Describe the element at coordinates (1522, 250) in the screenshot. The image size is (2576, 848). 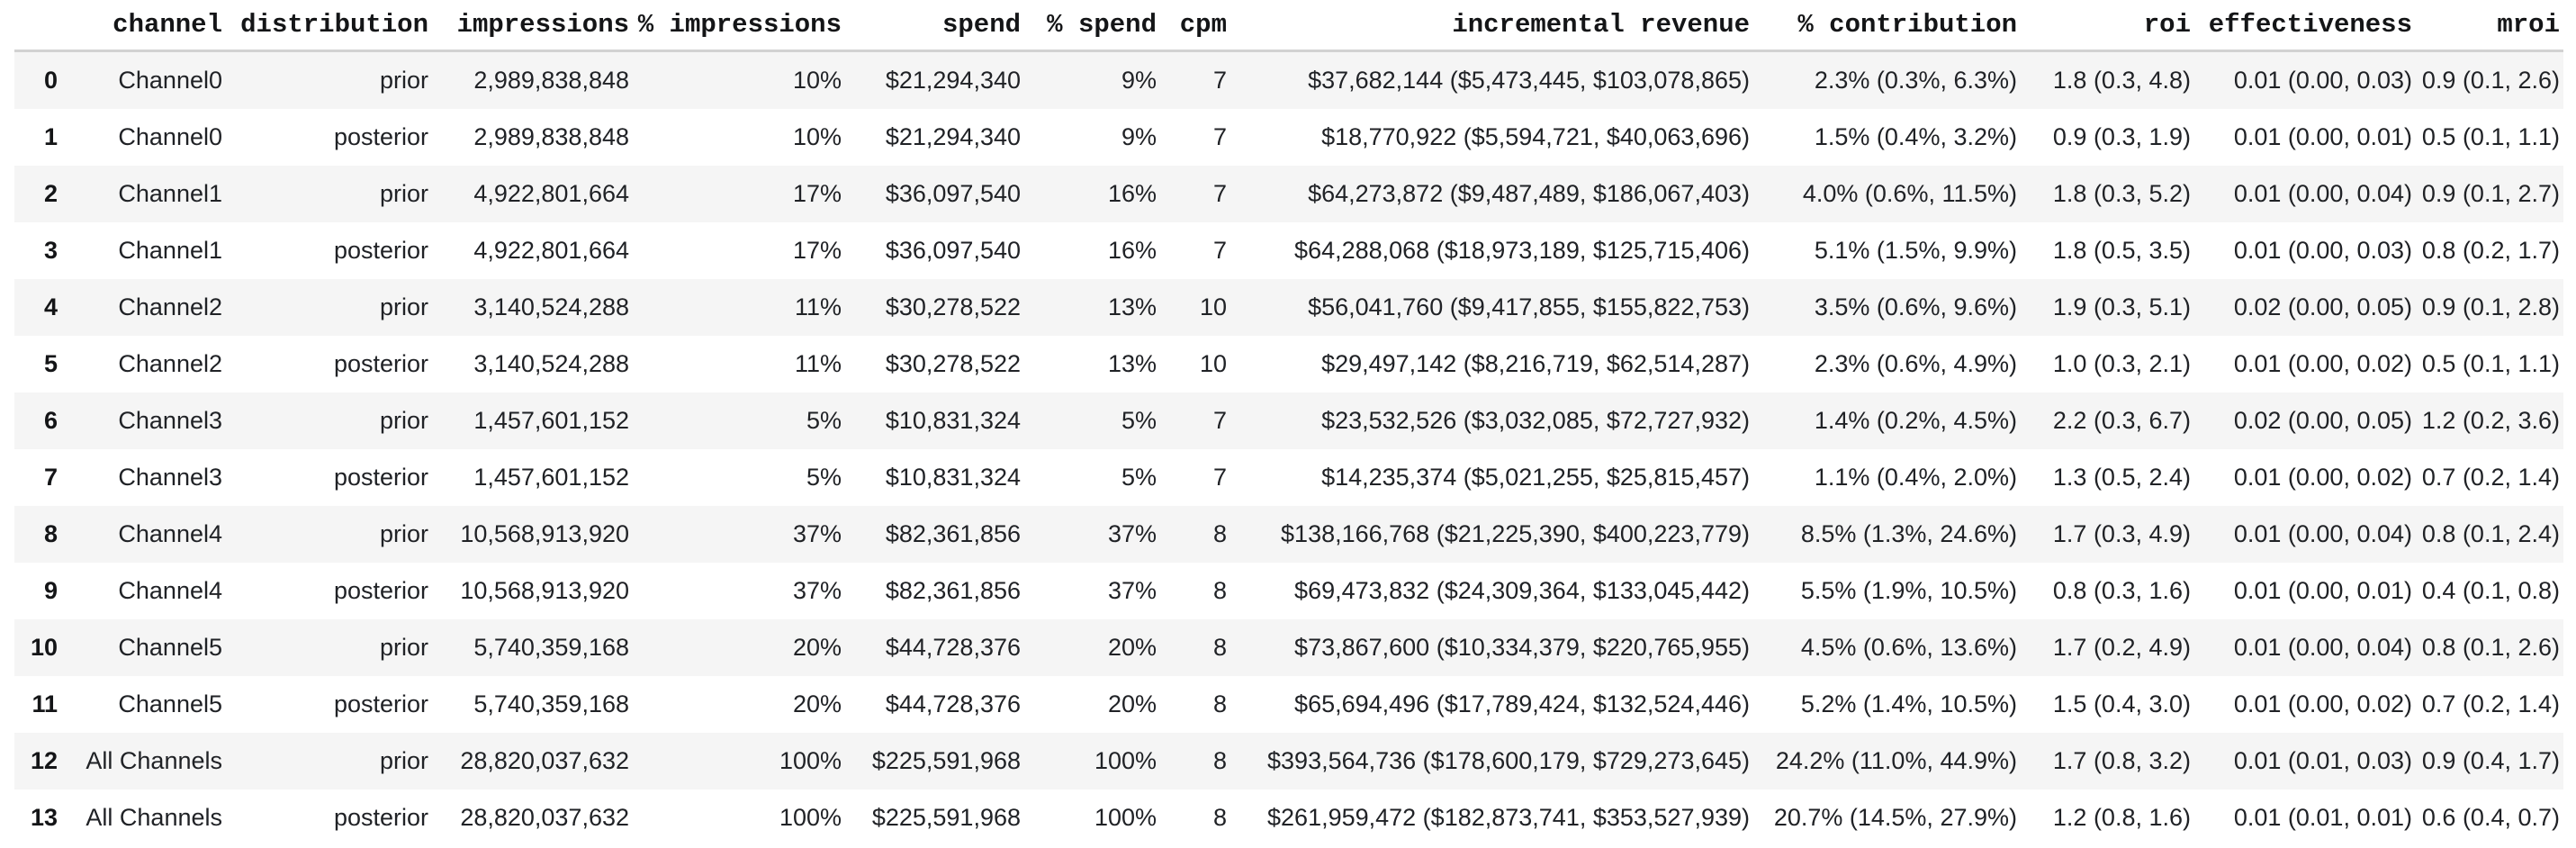
I see `cell-incremental-revenue: $64,288,068 ($18,973,189, $125,715,406)` at that location.